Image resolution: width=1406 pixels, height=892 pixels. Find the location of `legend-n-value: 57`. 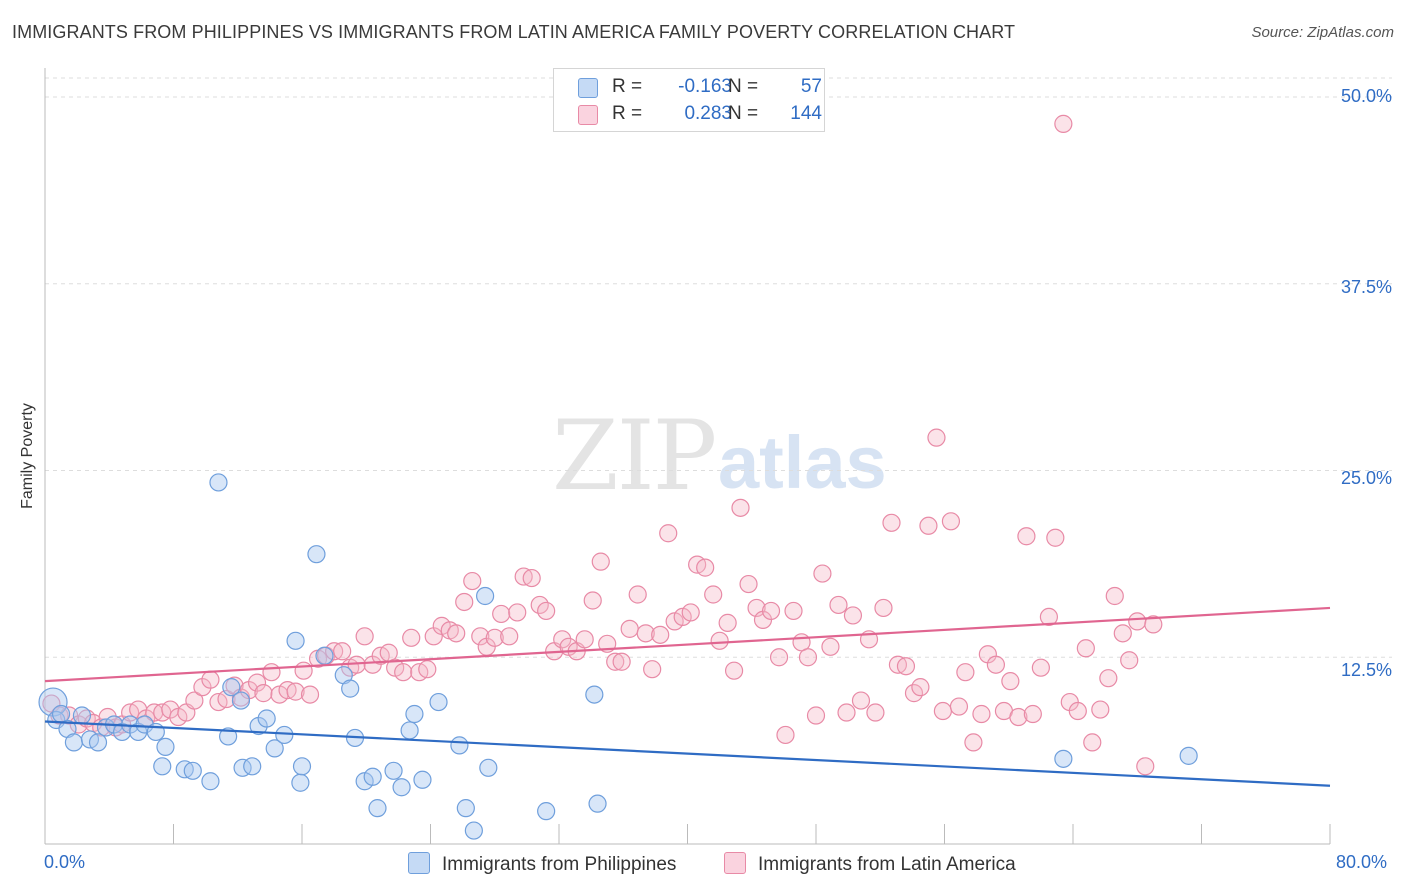

legend-n-value: 57 is located at coordinates (811, 86).